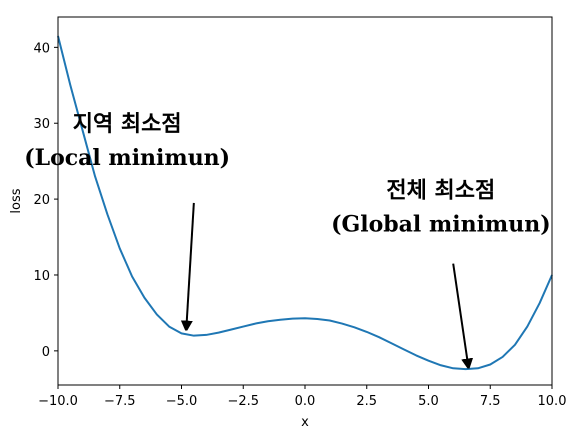  I want to click on x-tick-label: 5.0, so click(428, 401).